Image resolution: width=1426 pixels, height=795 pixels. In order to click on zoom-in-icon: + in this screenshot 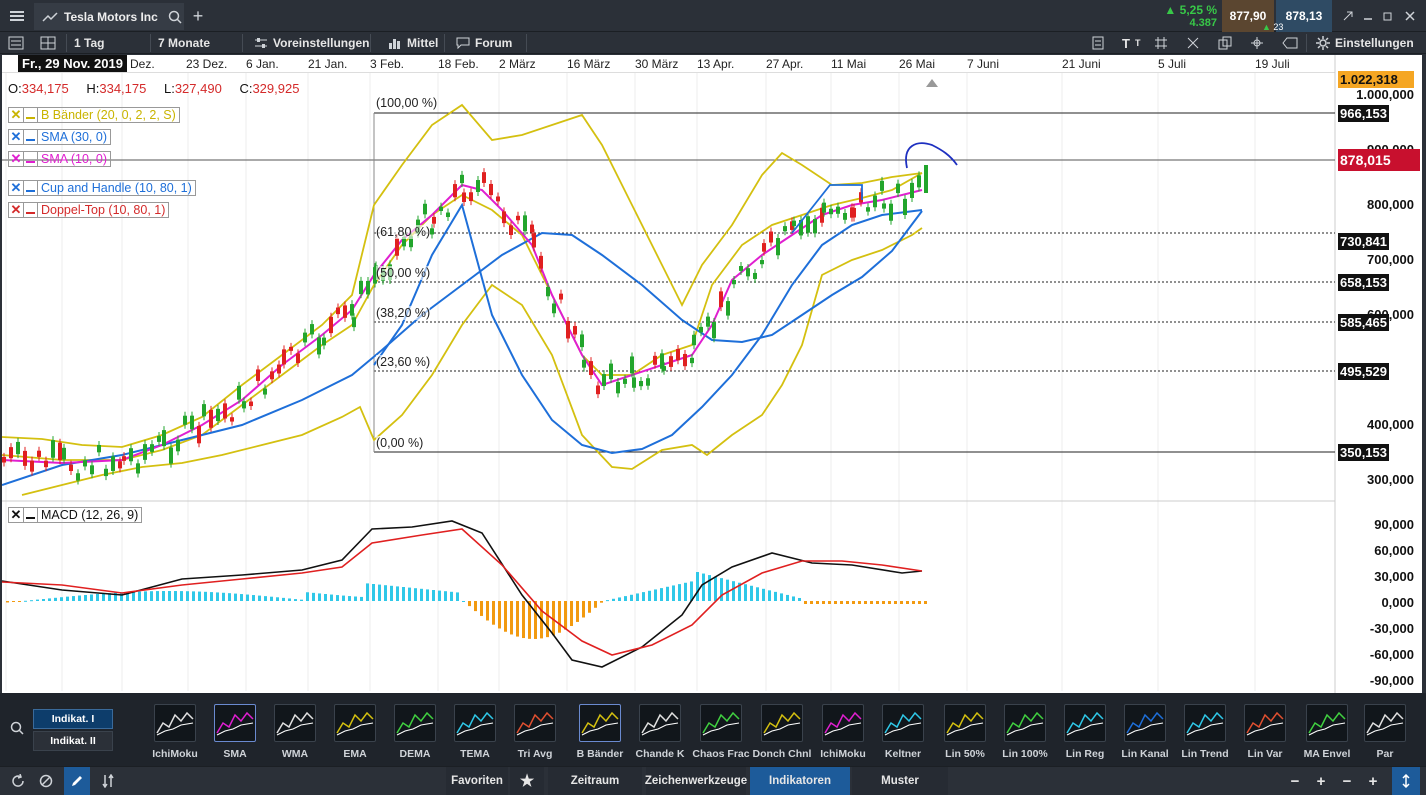, I will do `click(1321, 781)`.